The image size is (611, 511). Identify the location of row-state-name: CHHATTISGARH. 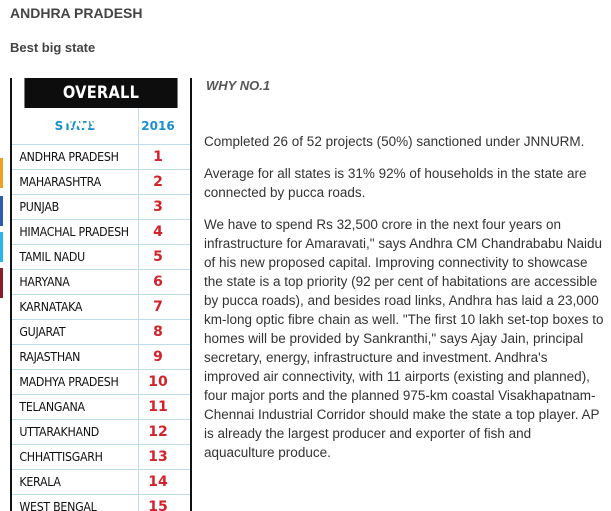
(61, 457).